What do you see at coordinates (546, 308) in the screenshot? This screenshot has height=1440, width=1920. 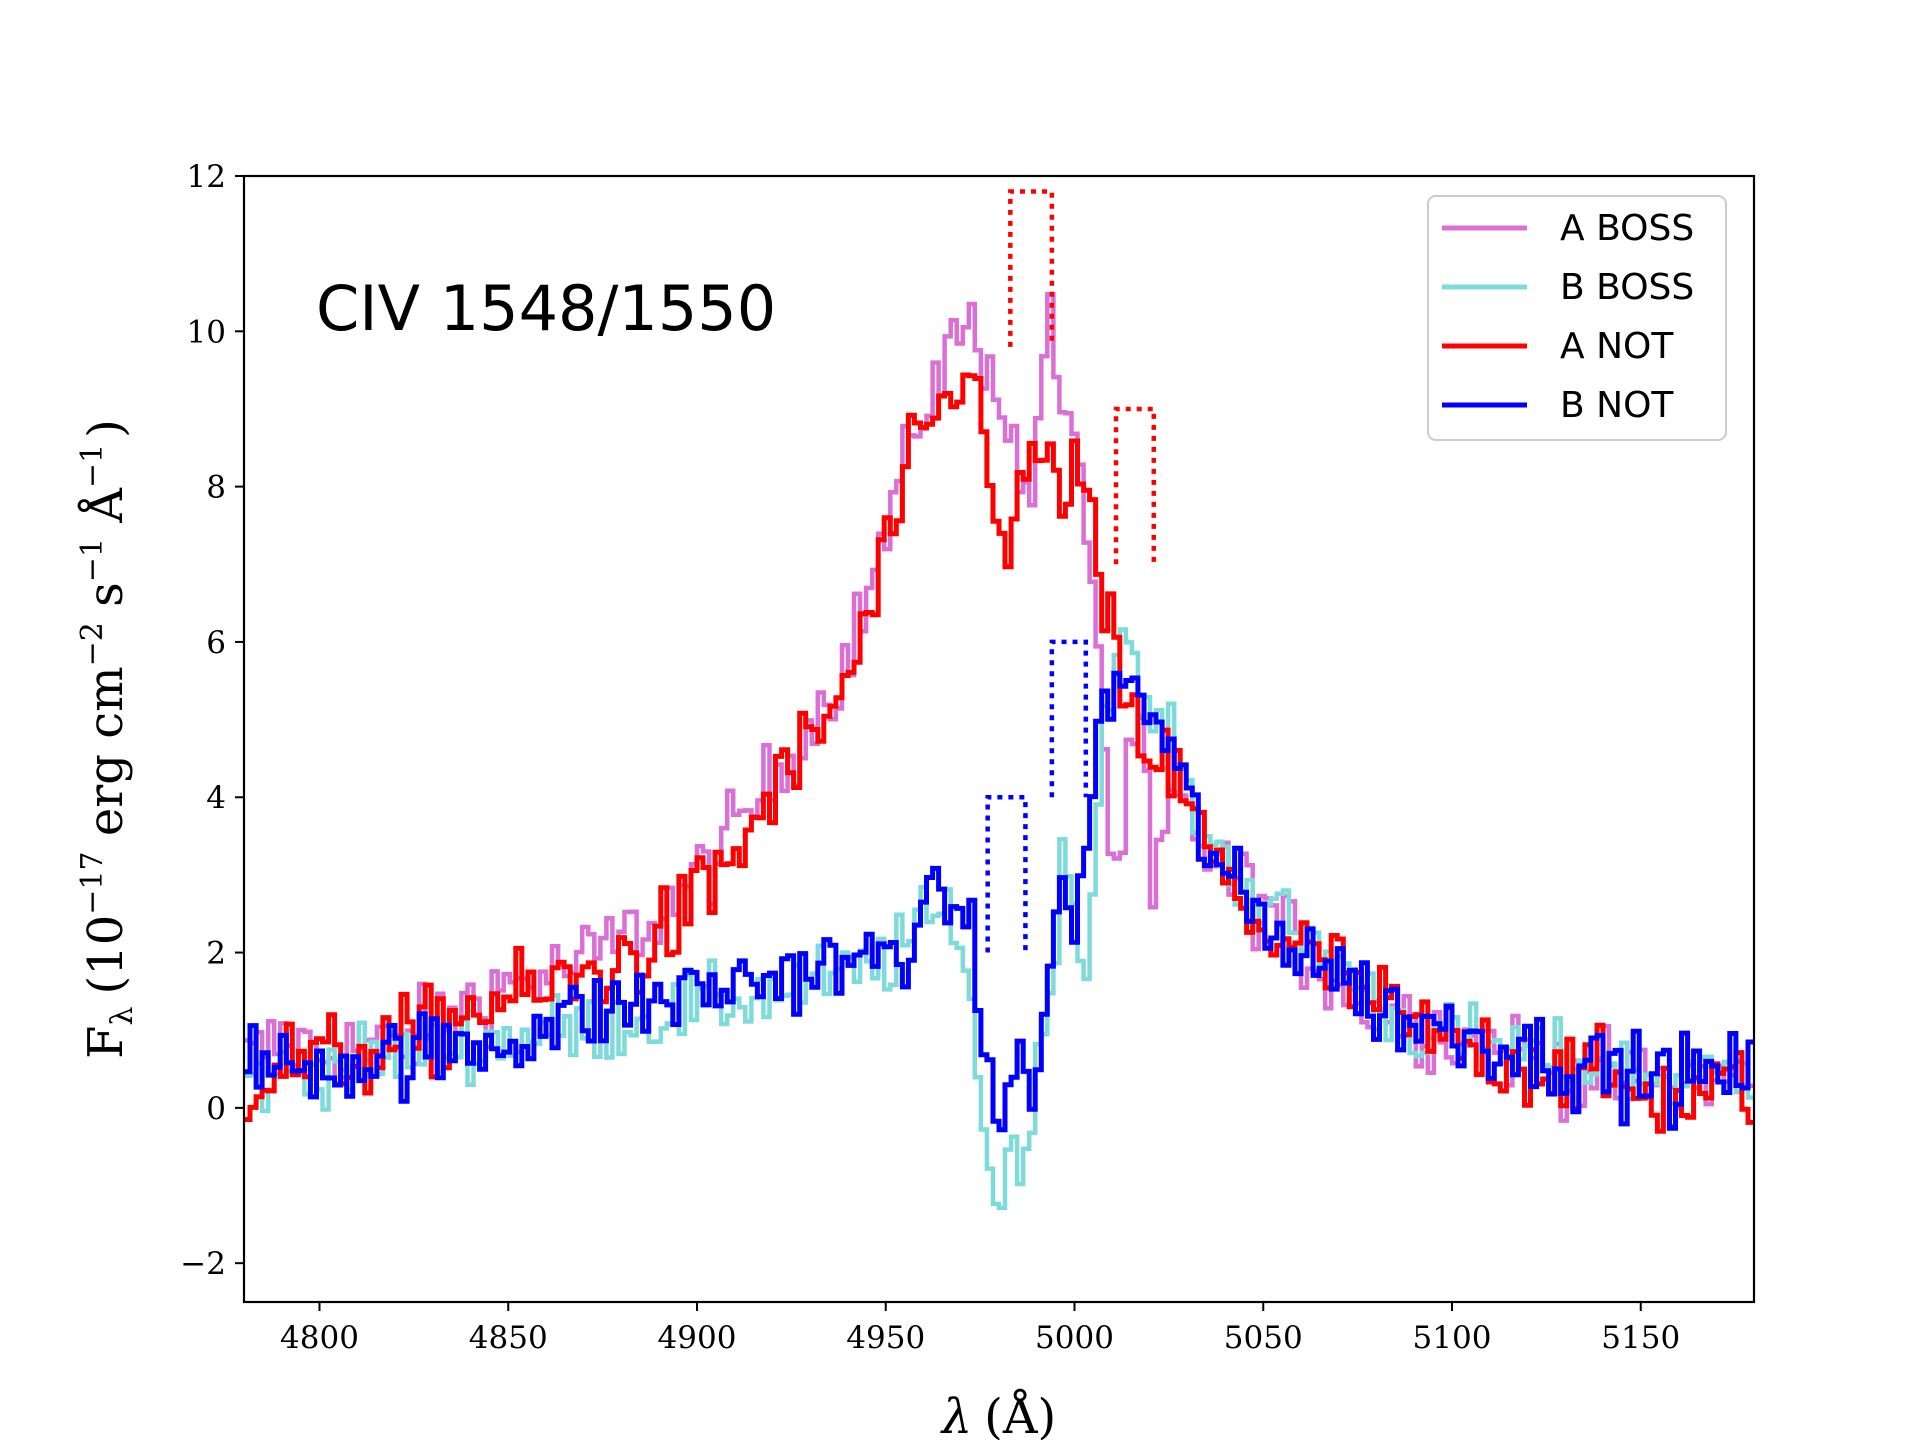 I see `chart-annotation: CIV 1548/1550` at bounding box center [546, 308].